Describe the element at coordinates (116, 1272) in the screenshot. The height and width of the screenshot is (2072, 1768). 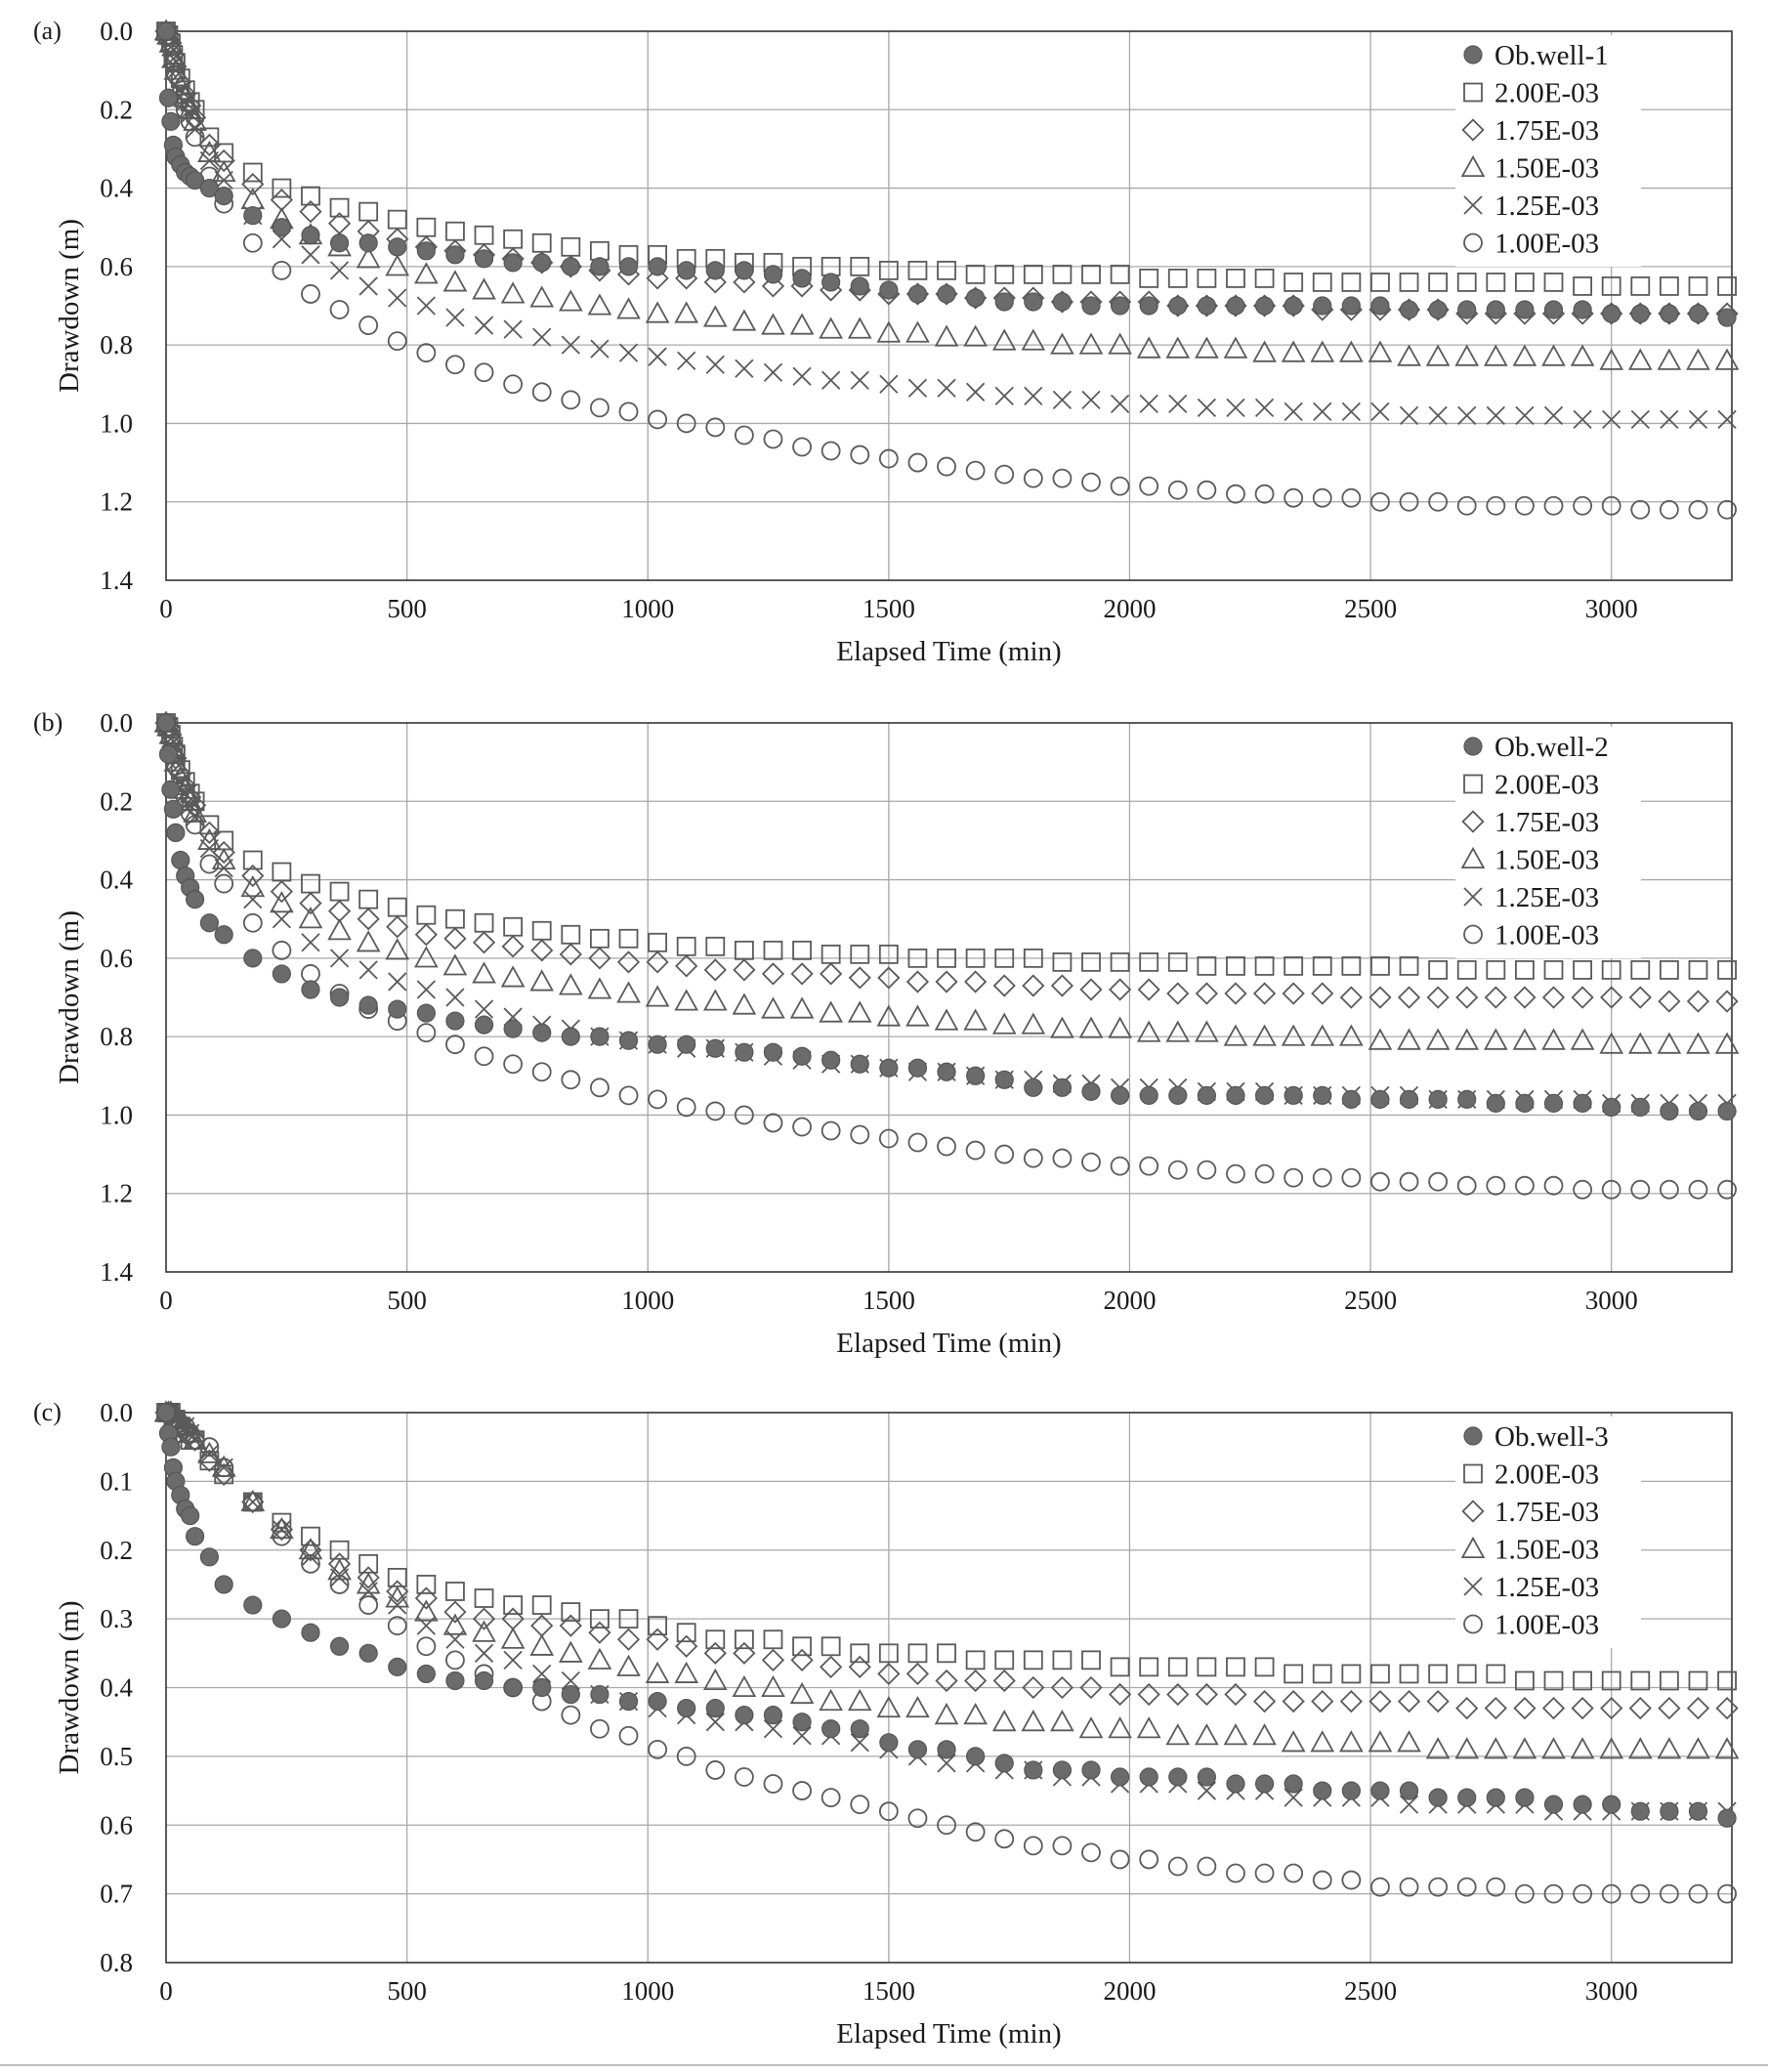
I see `y-tick-label: 1.4` at that location.